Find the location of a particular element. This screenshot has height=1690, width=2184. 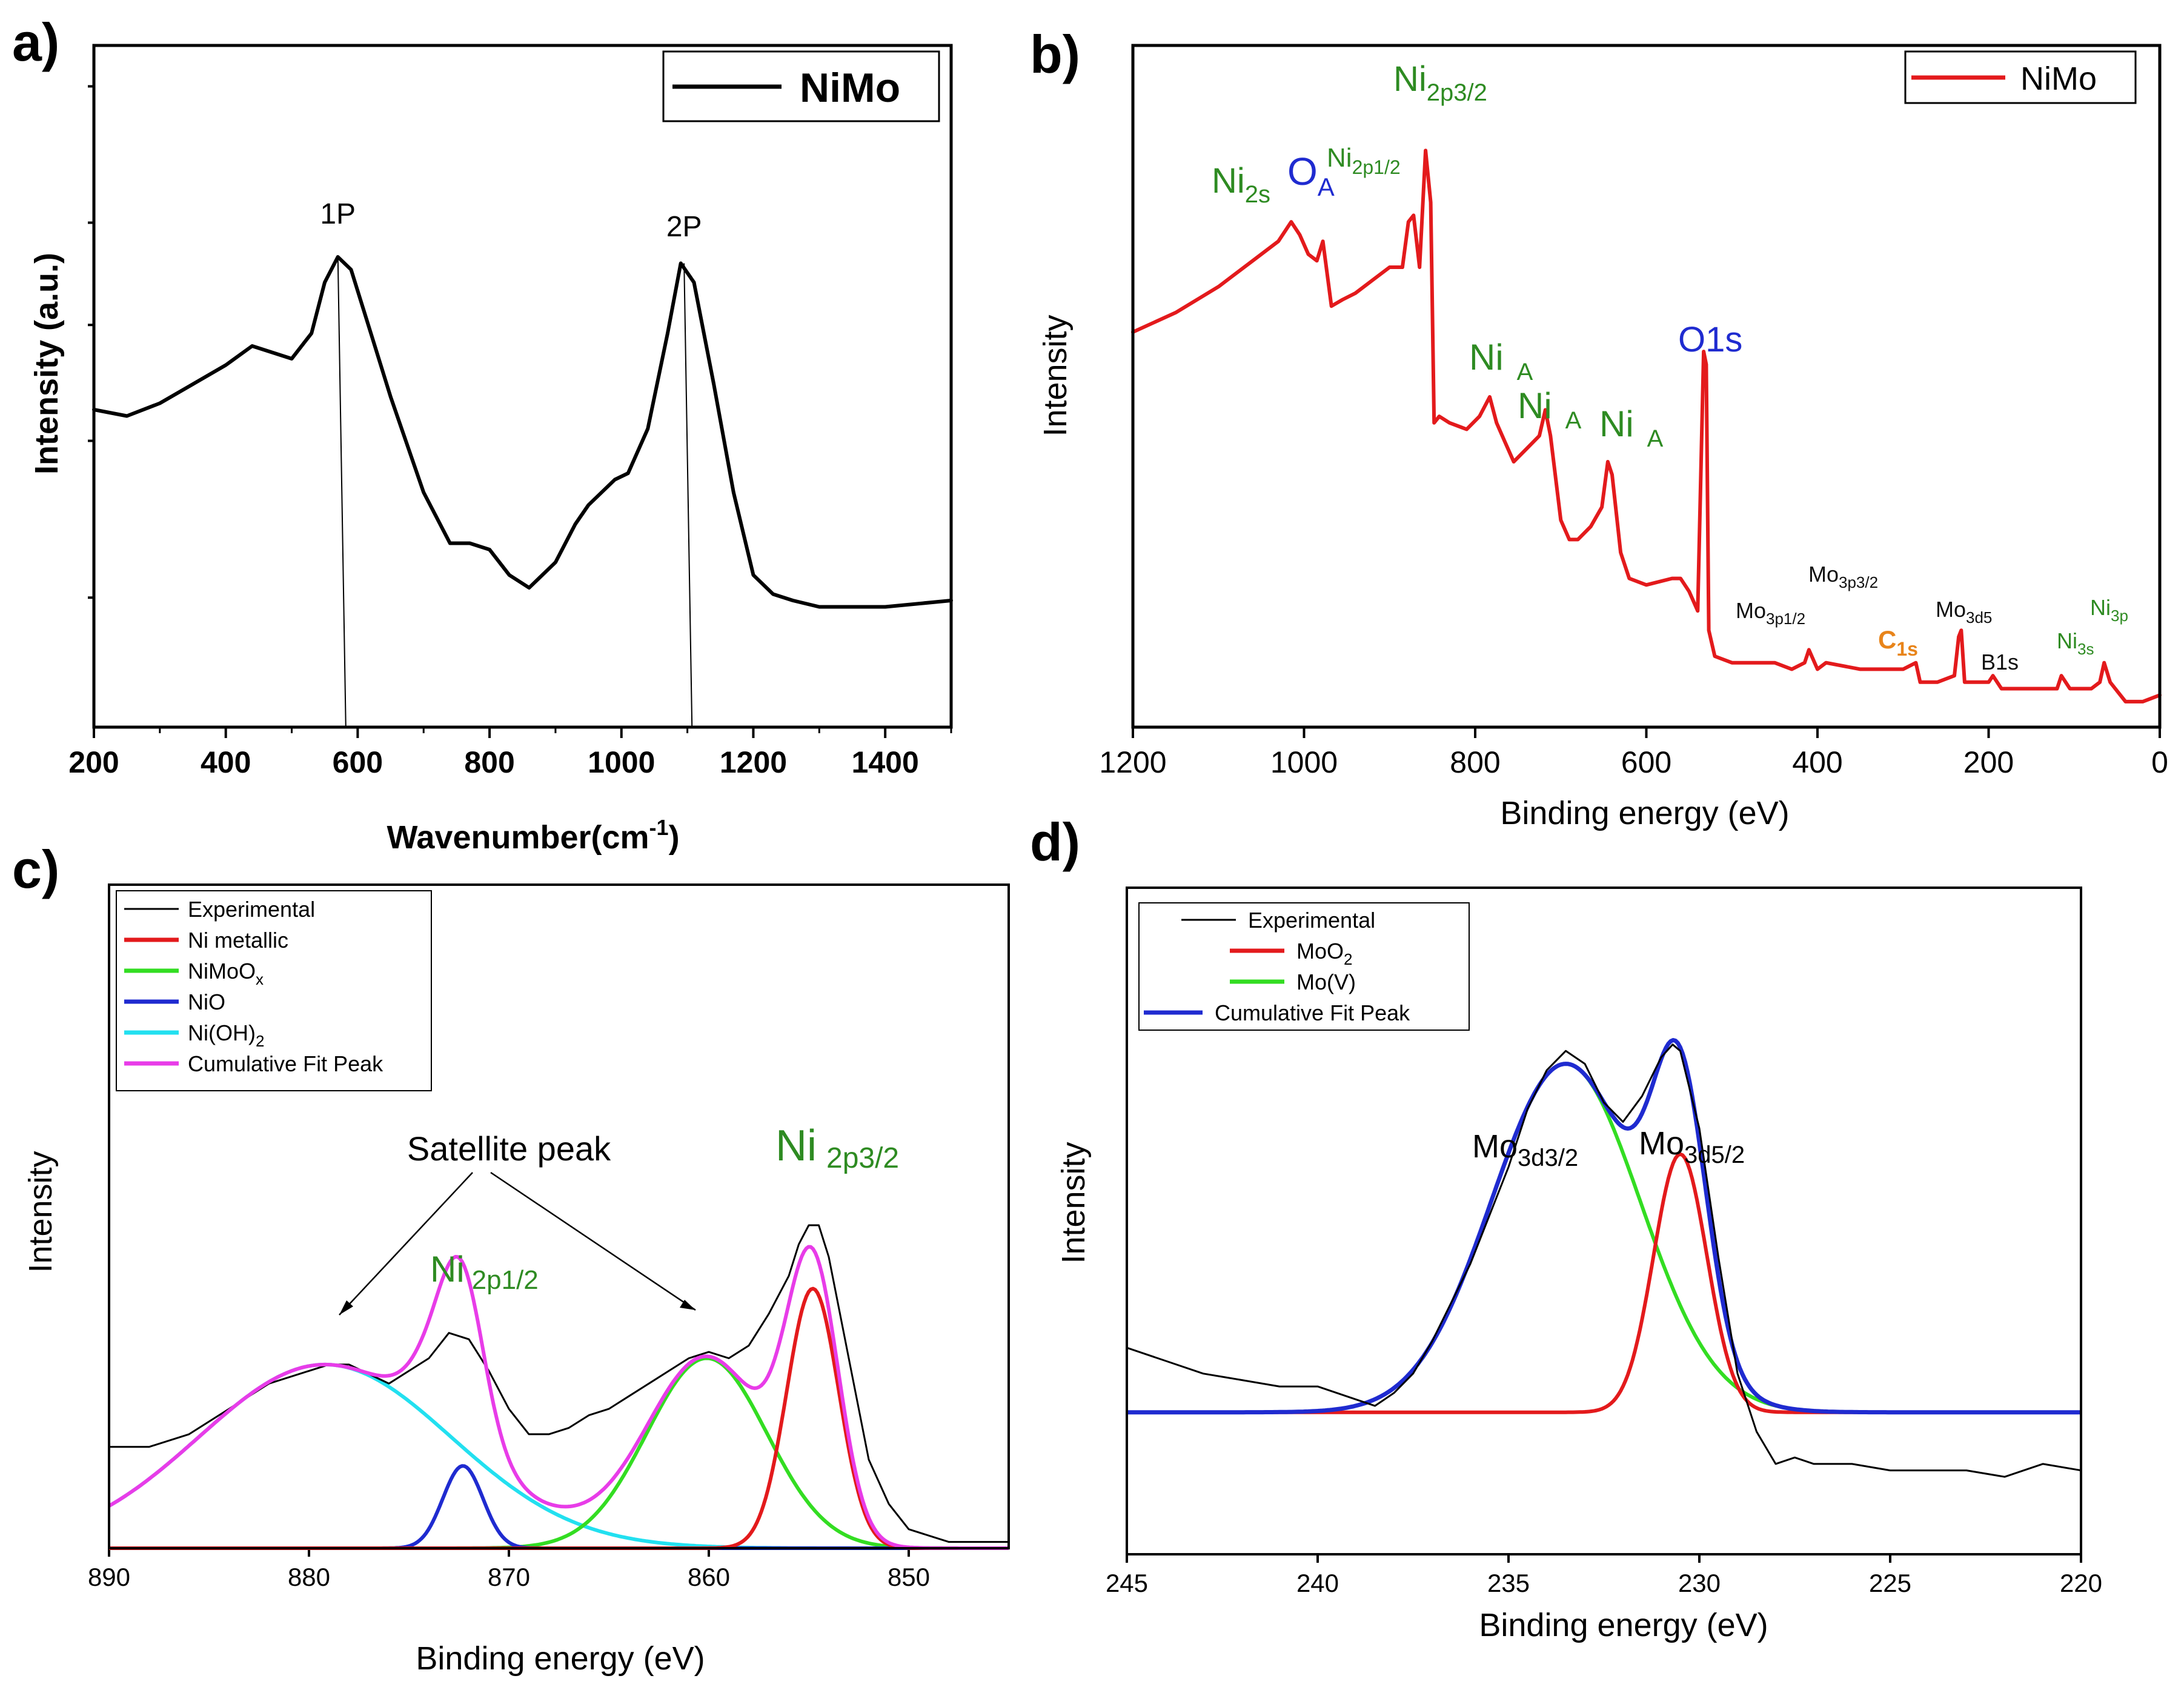

legend-box-c is located at coordinates (274, 990).